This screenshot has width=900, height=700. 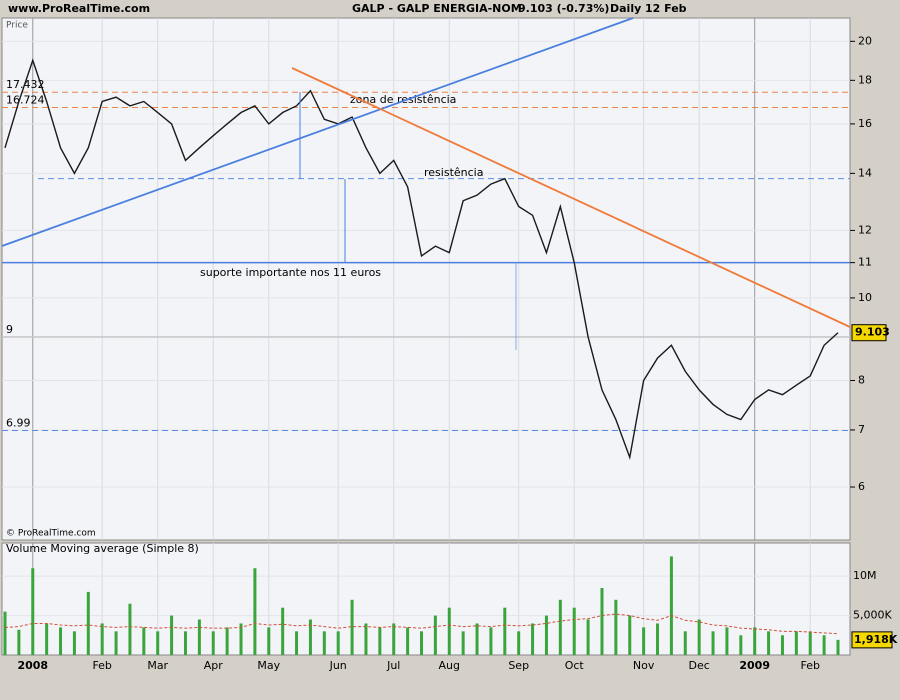 What do you see at coordinates (51, 534) in the screenshot?
I see `copyright: © ProRealTime.com` at bounding box center [51, 534].